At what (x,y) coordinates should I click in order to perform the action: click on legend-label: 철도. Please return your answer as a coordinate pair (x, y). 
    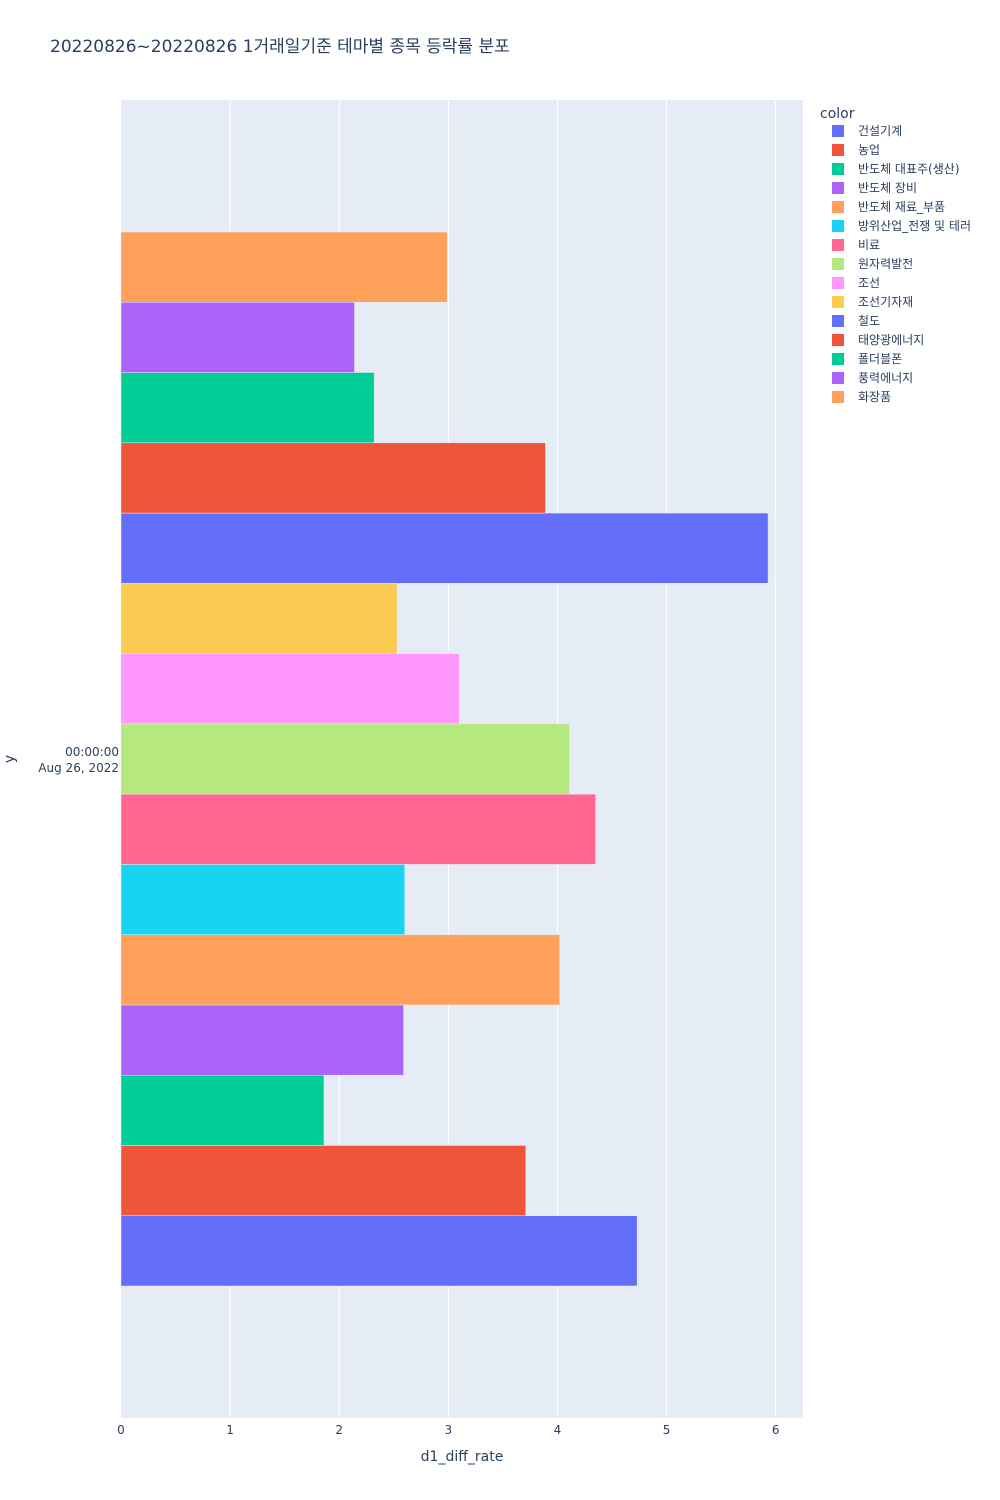
    Looking at the image, I should click on (869, 321).